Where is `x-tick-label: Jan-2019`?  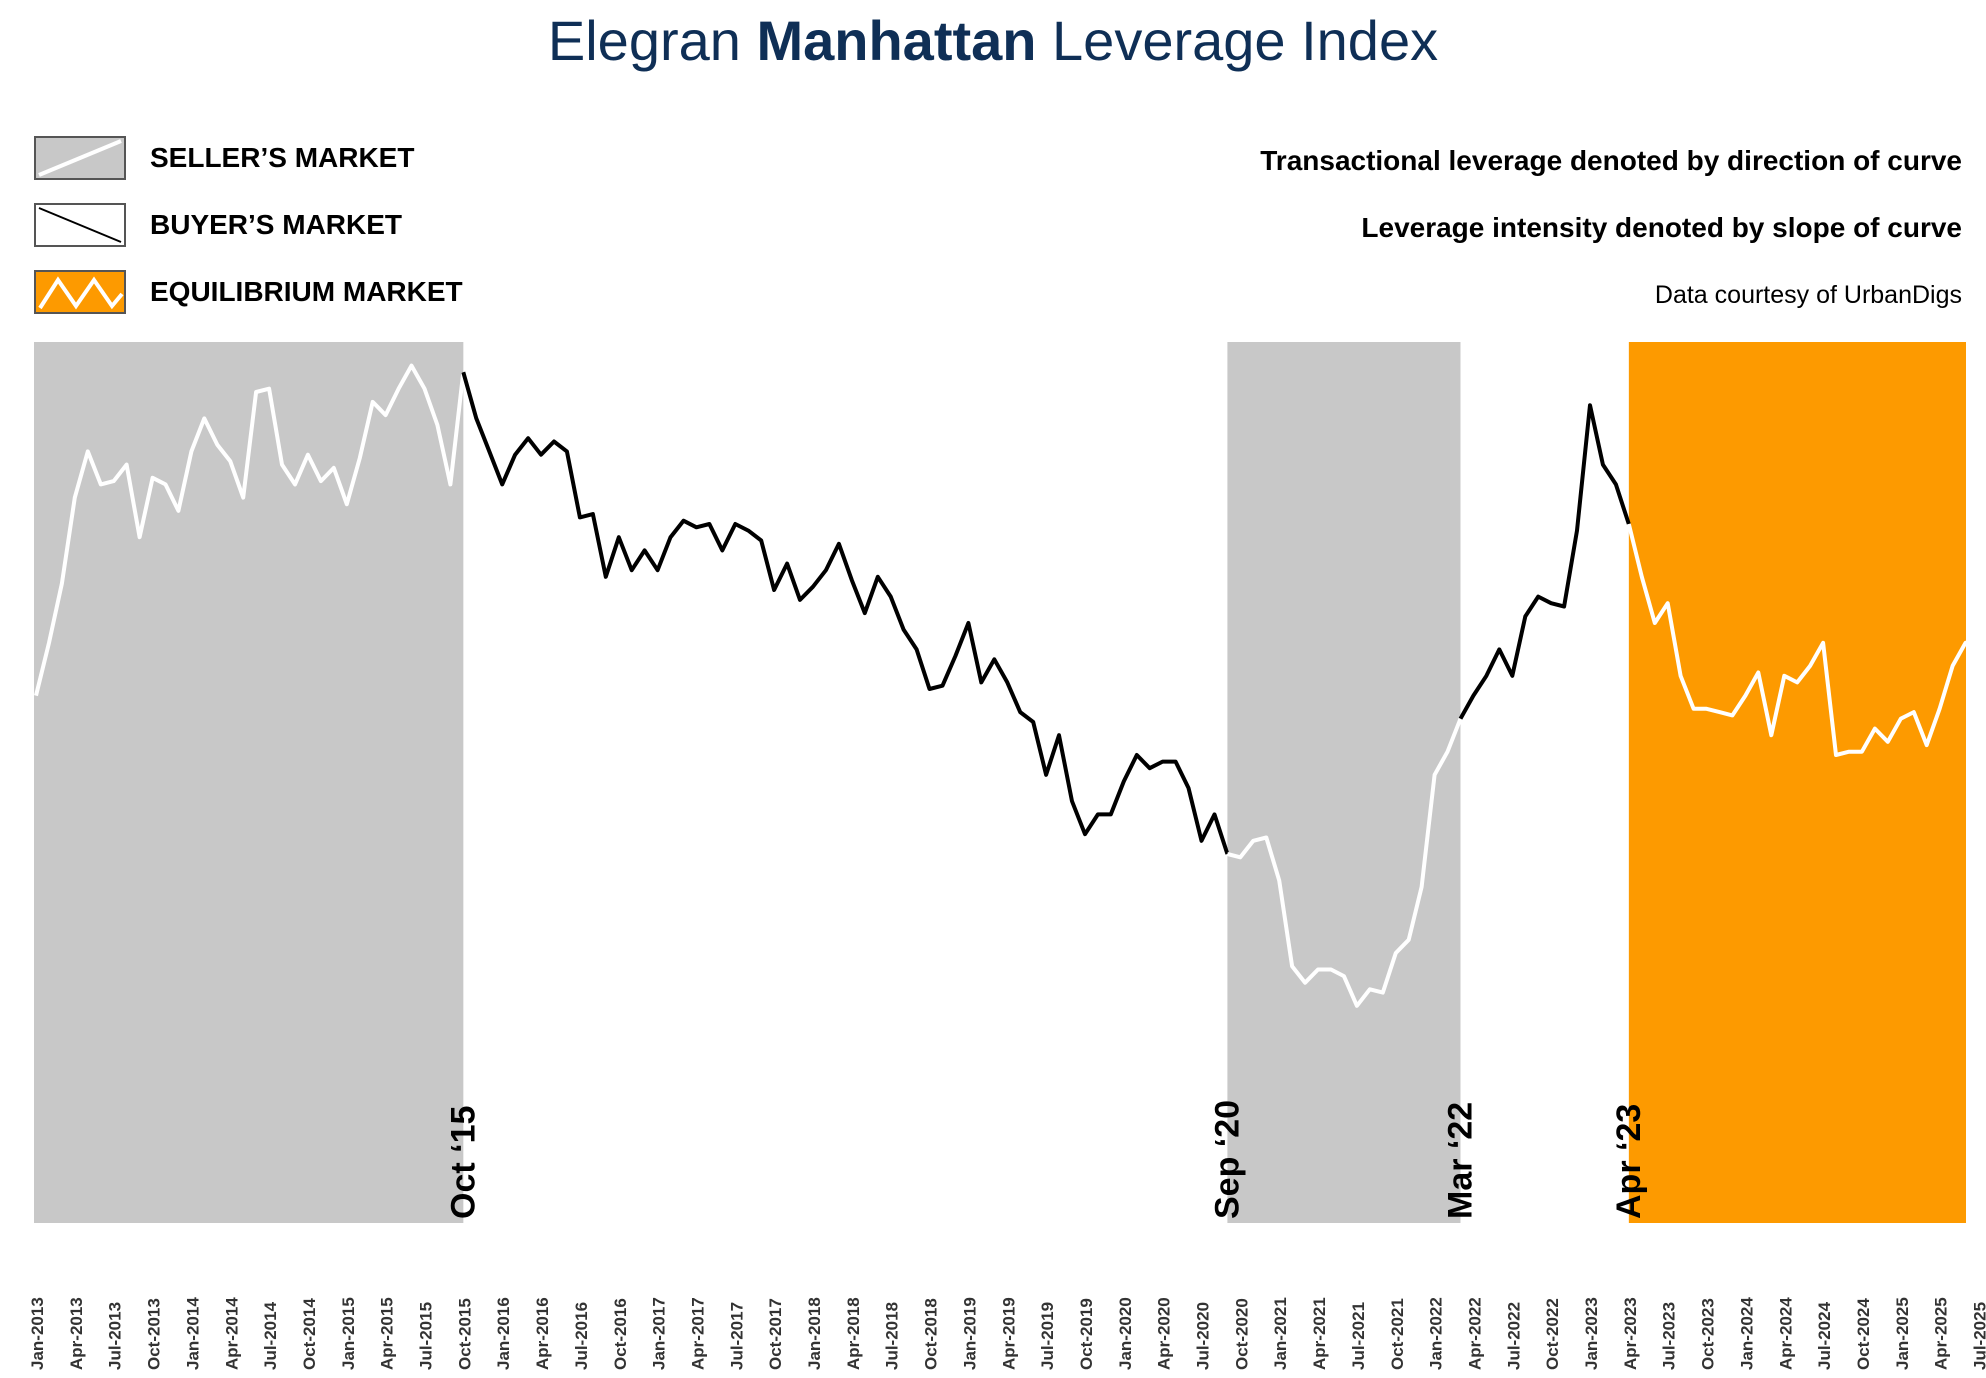 x-tick-label: Jan-2019 is located at coordinates (969, 1333).